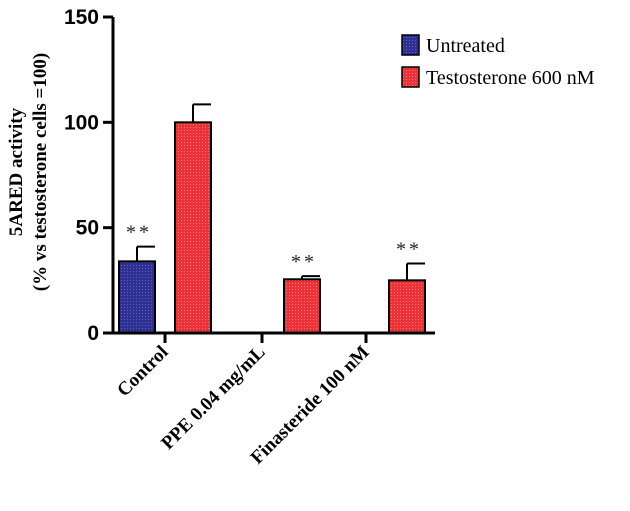 This screenshot has width=630, height=511. I want to click on y-tick-label: 50, so click(87, 228).